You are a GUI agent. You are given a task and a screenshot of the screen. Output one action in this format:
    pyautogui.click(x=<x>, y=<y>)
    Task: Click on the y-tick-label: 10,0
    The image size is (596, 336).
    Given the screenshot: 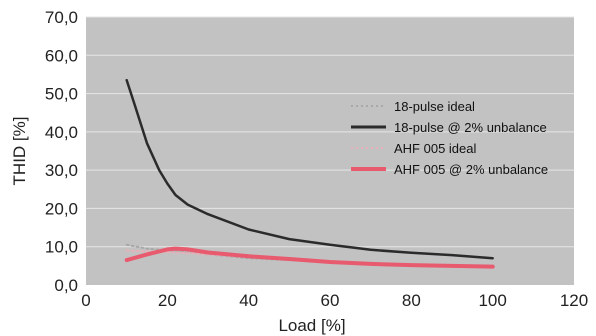 What is the action you would take?
    pyautogui.click(x=61, y=247)
    